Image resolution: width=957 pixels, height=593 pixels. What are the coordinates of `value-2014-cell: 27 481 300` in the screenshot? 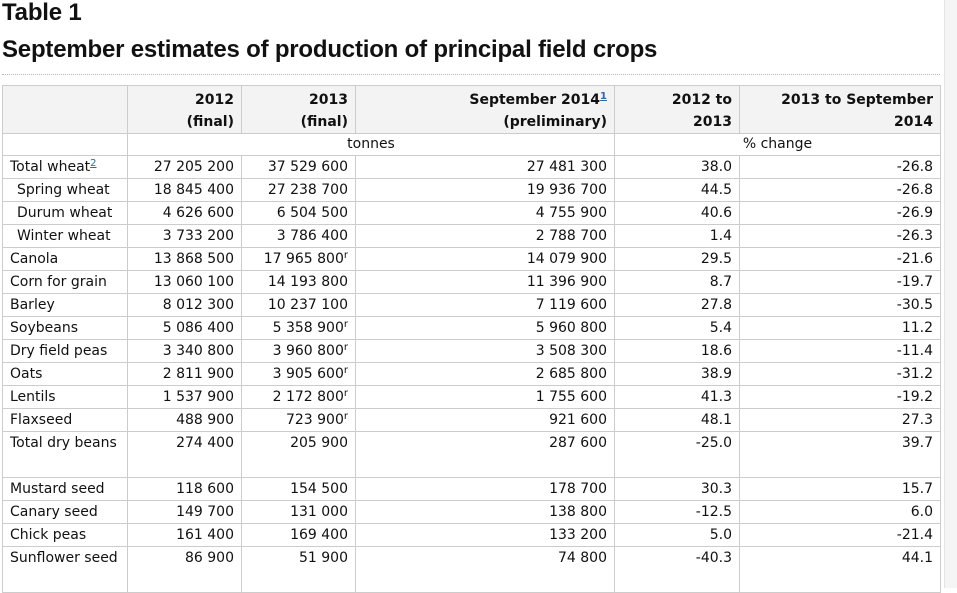 It's located at (485, 167).